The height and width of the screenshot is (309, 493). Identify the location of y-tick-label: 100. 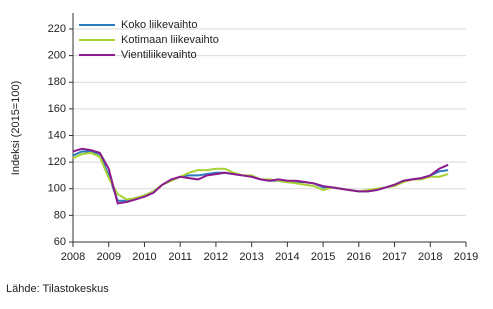
(57, 189).